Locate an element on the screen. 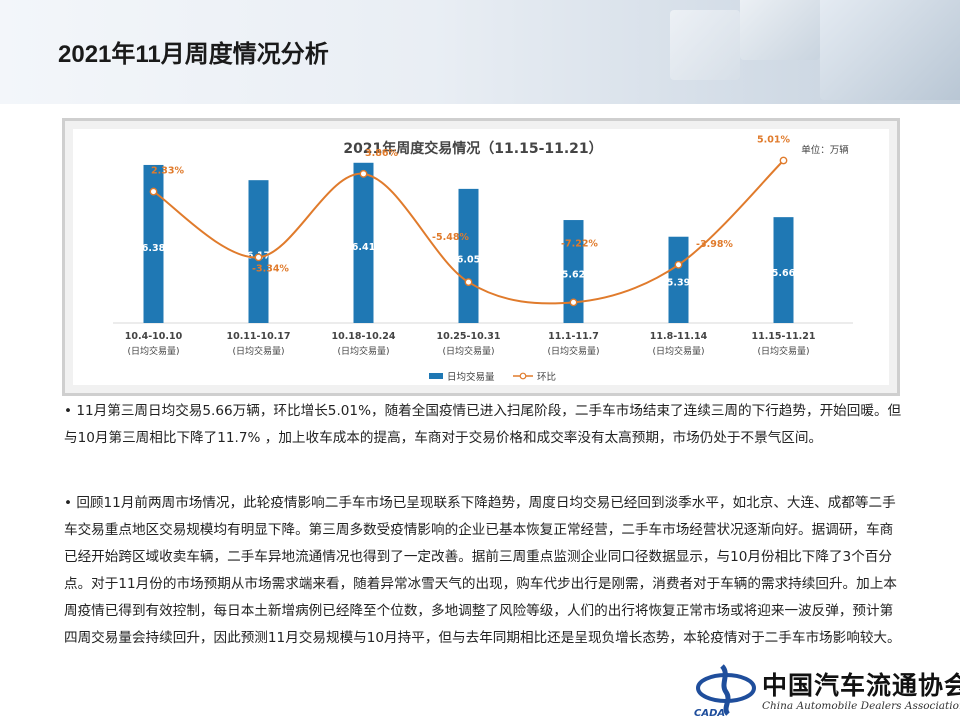 This screenshot has height=722, width=960. logo-mark-text: CADA is located at coordinates (709, 713).